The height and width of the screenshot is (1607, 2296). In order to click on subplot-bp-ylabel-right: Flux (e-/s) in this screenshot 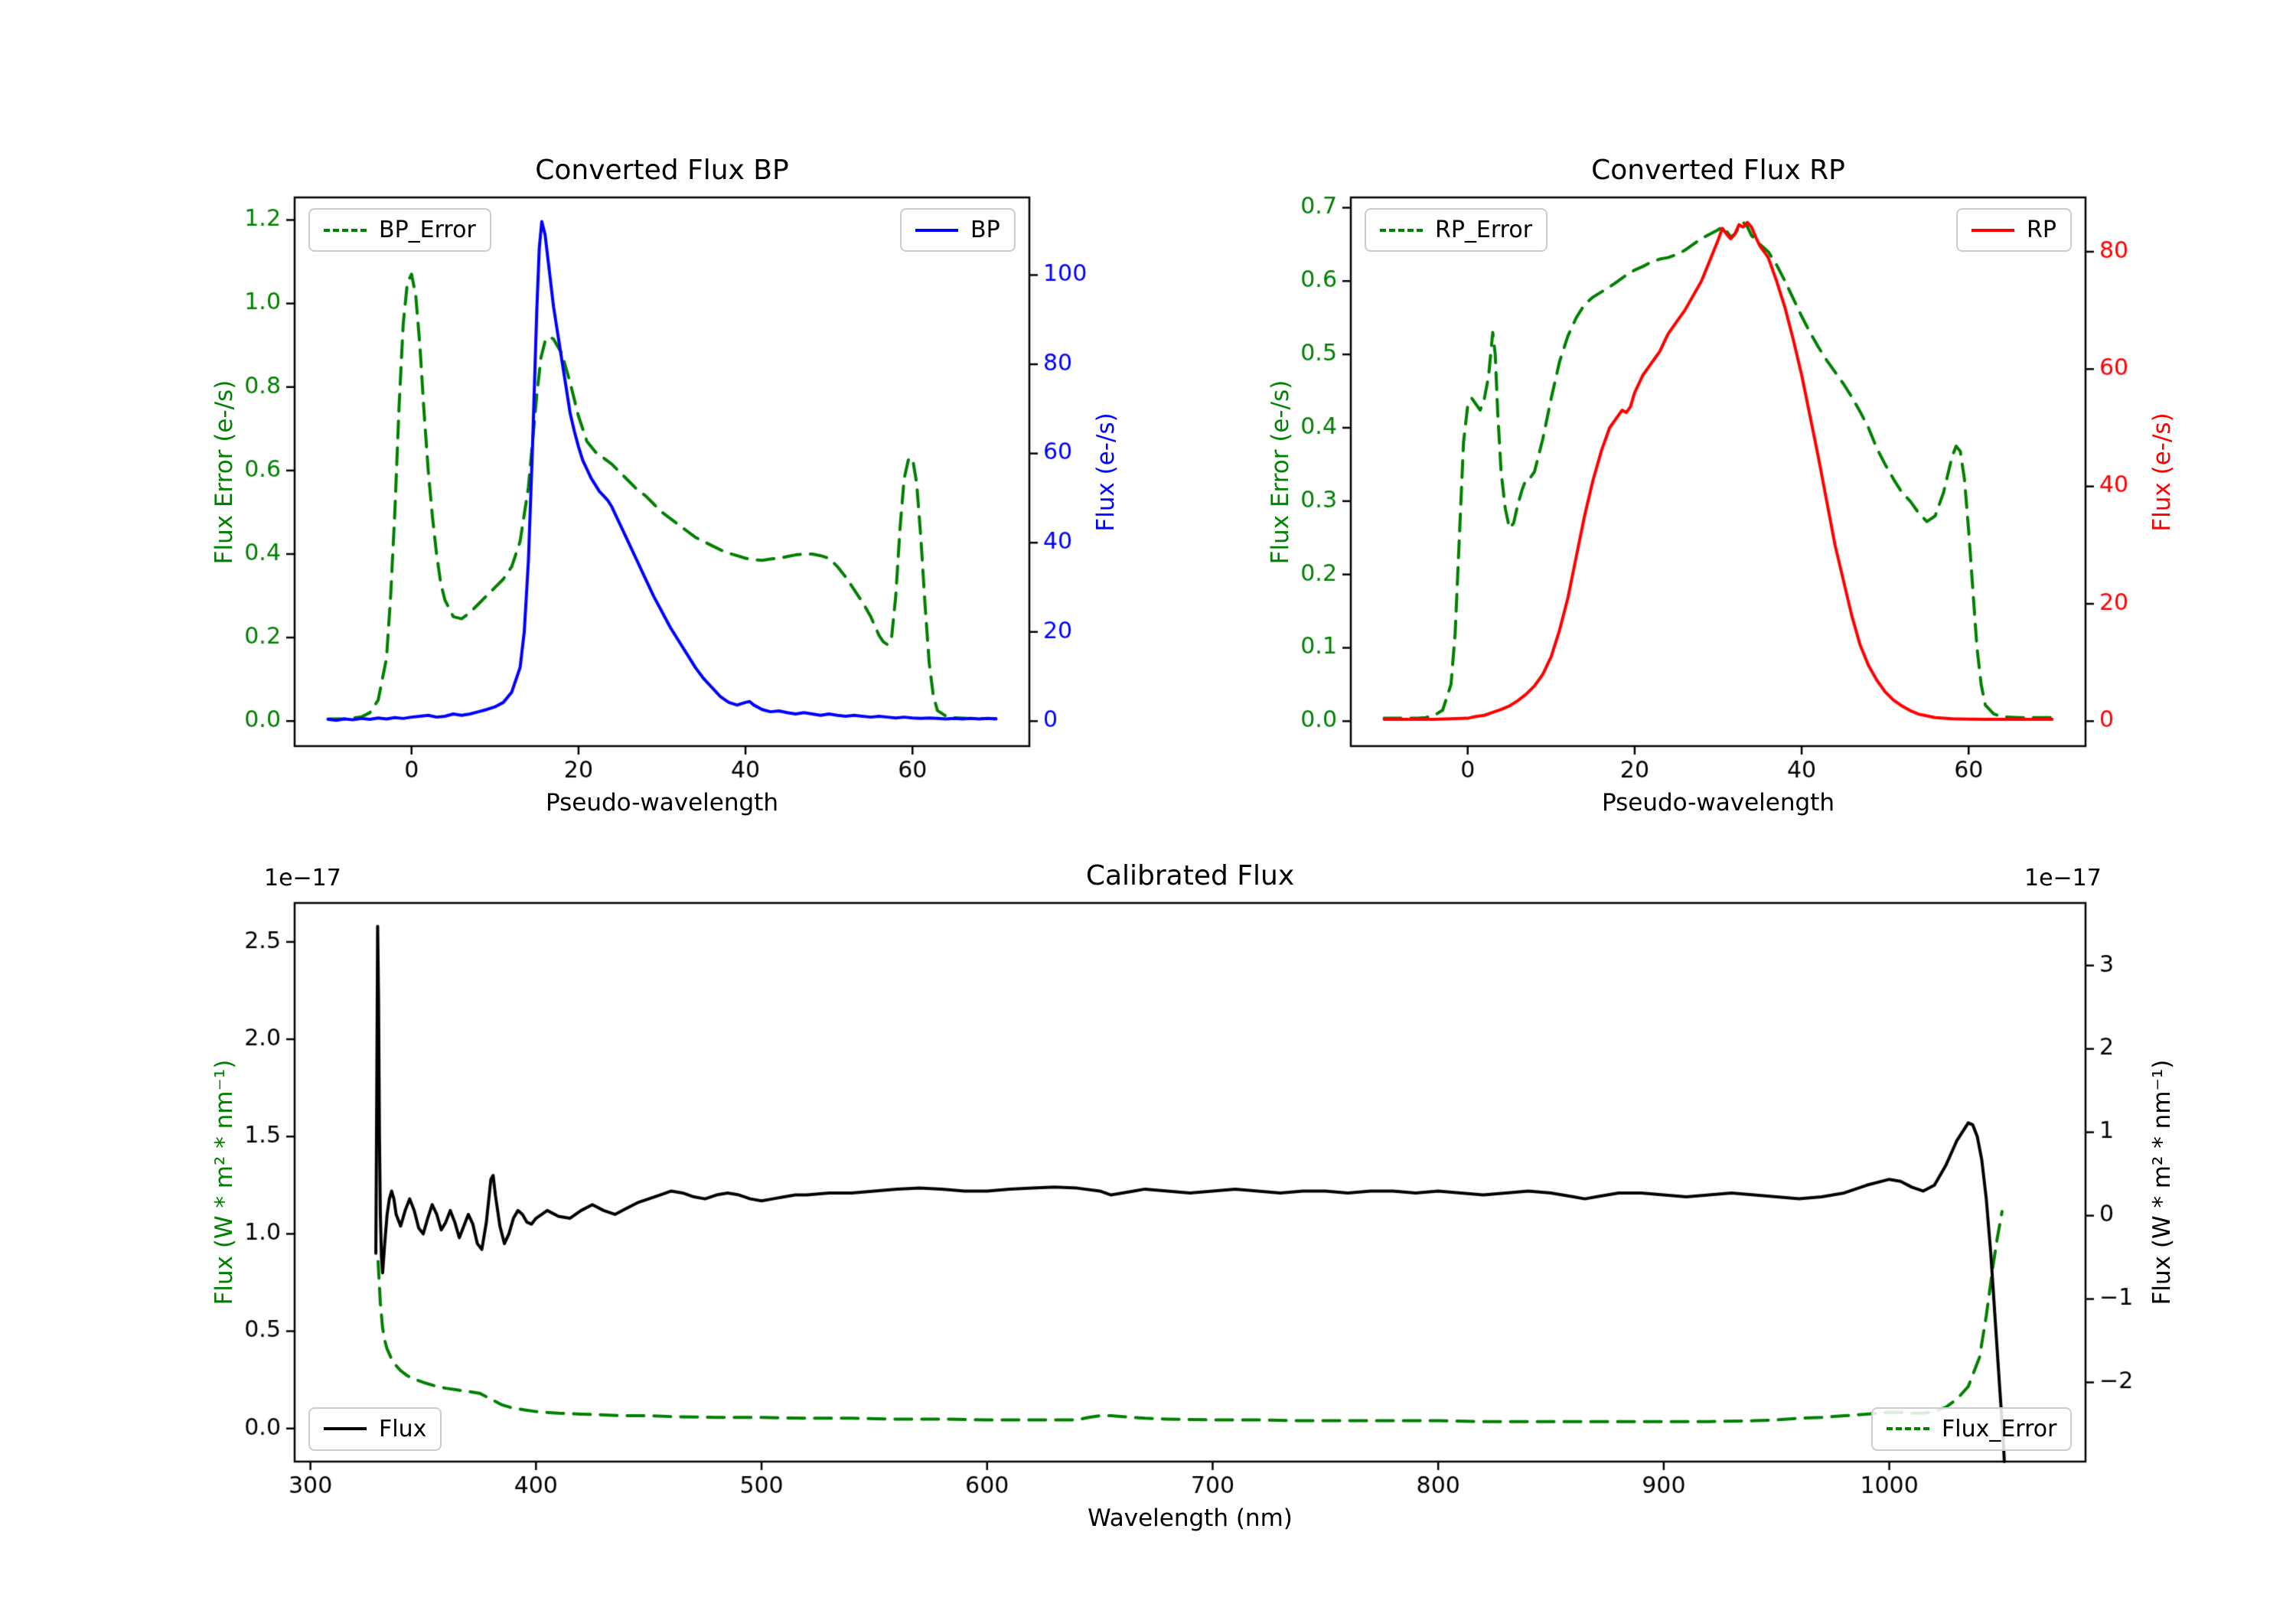, I will do `click(1105, 472)`.